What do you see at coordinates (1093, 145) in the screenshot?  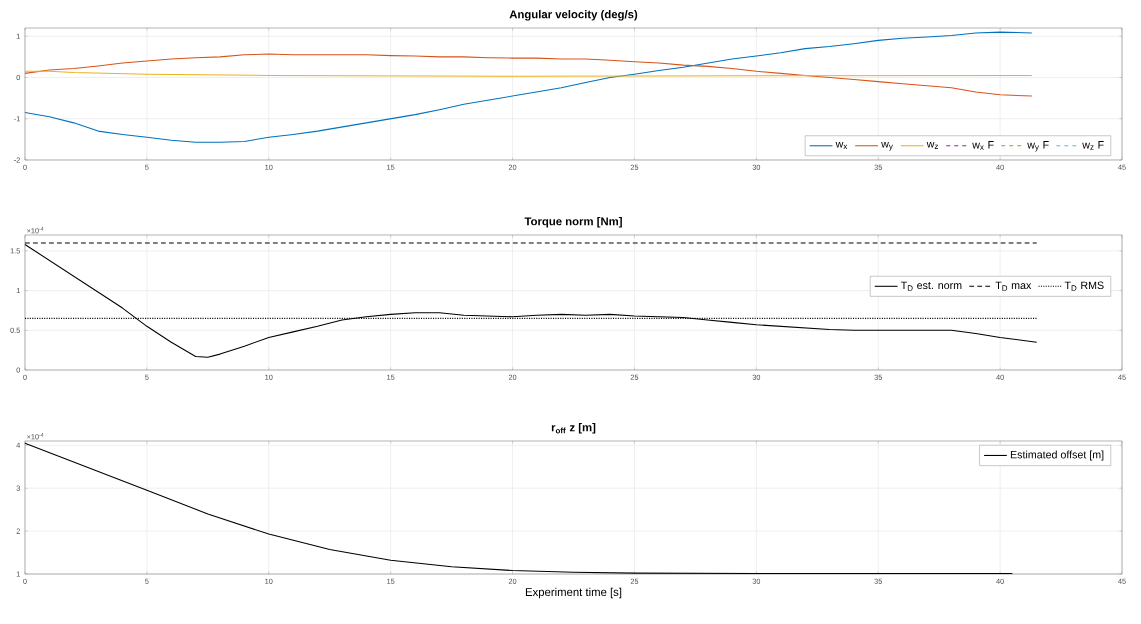 I see `legend-label: w$_{z}$ F` at bounding box center [1093, 145].